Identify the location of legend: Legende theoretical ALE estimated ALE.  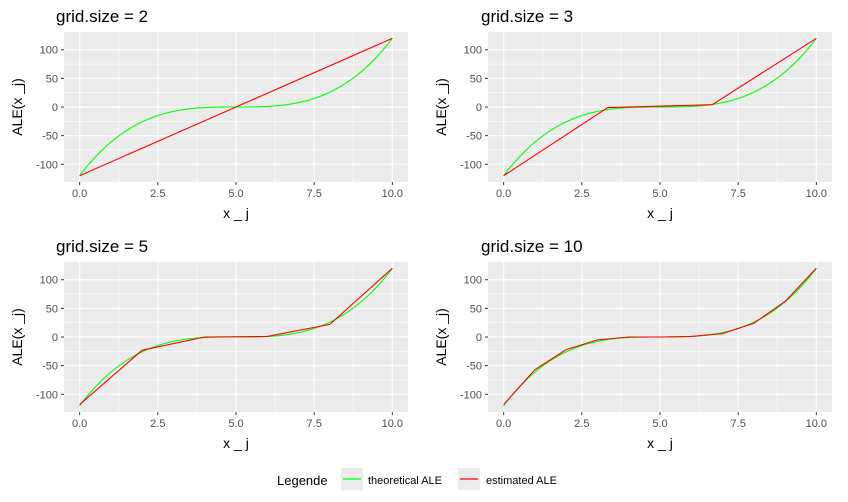
(417, 479).